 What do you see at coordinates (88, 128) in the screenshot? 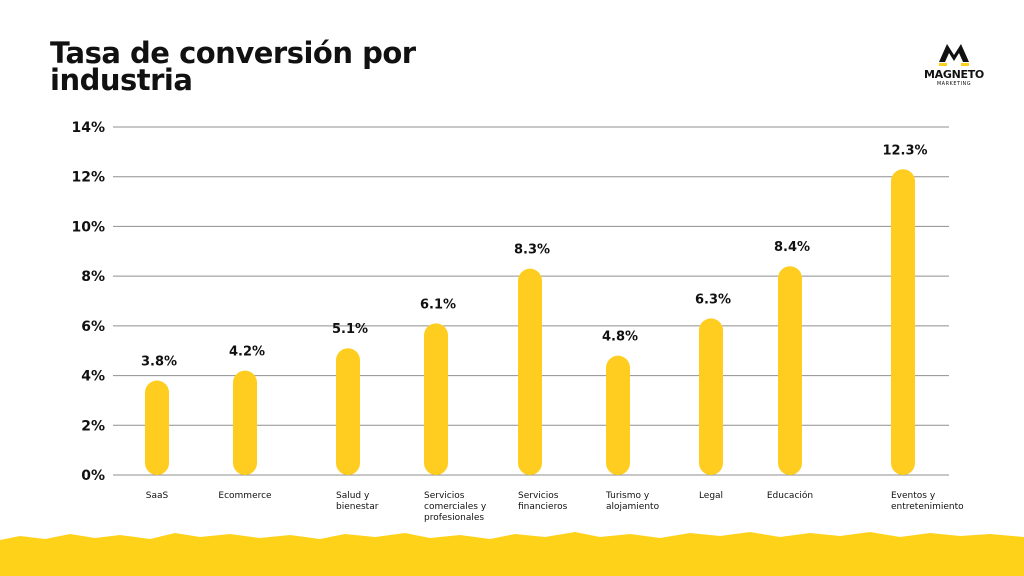
I see `y-tick-label: 14%` at bounding box center [88, 128].